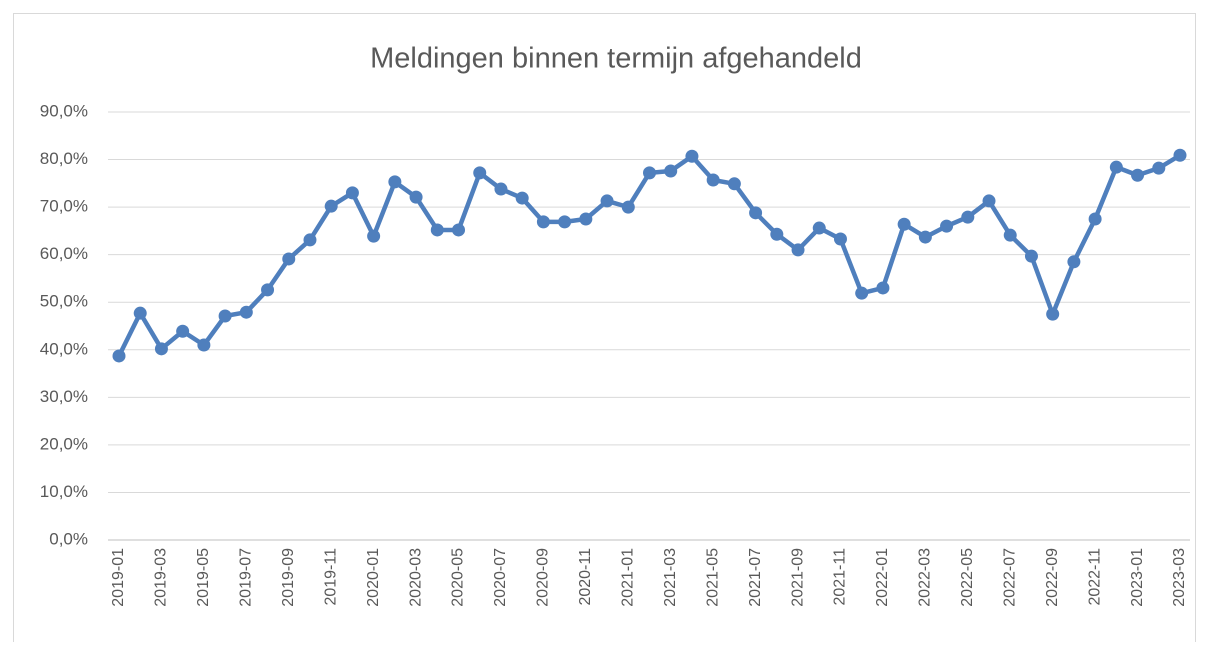  Describe the element at coordinates (797, 577) in the screenshot. I see `x-tick-label: 2021-09` at that location.